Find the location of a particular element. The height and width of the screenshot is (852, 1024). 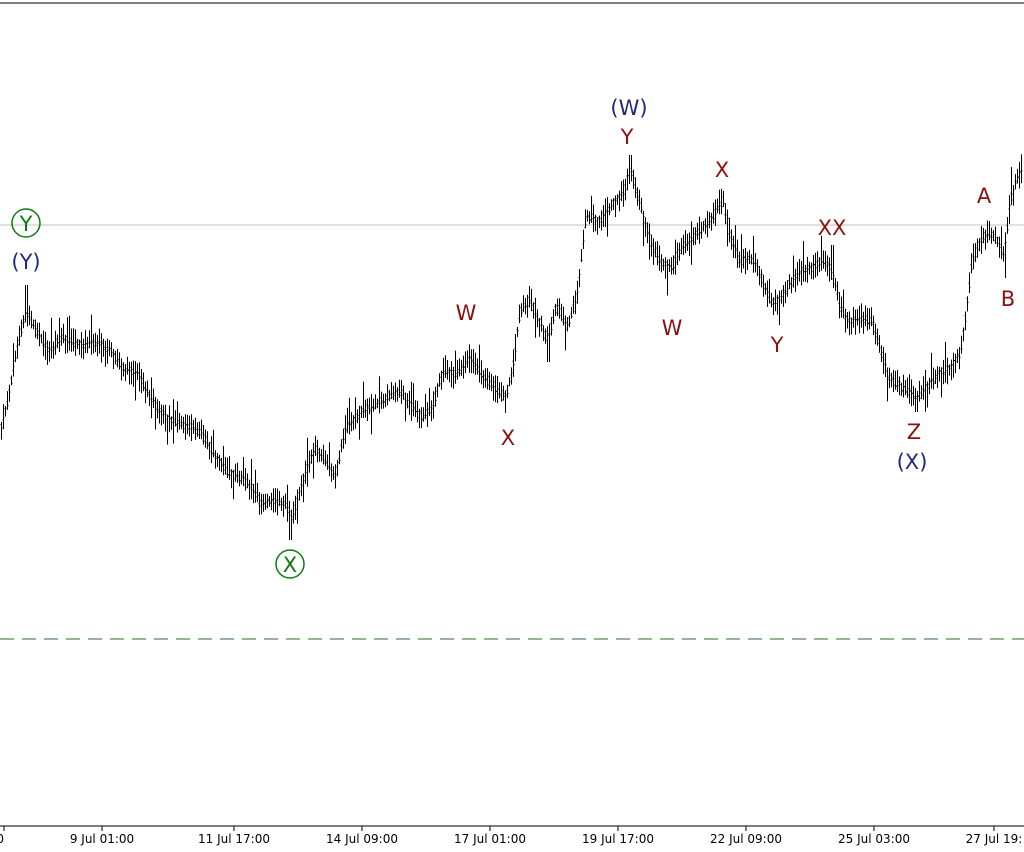

x-tick-label: 19 Jul 17:00 is located at coordinates (618, 839).